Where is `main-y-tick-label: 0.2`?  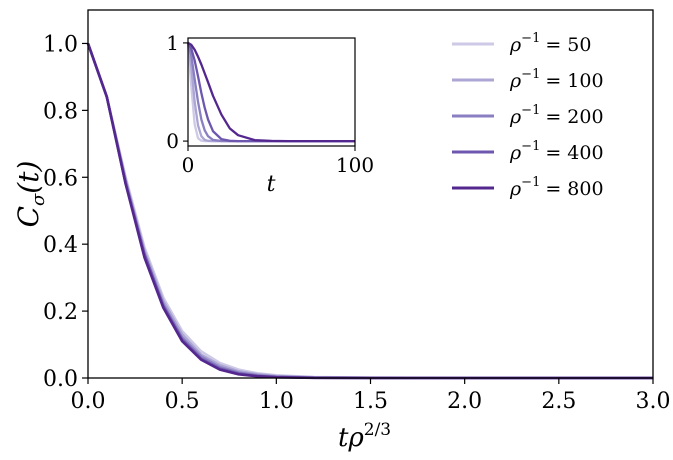
main-y-tick-label: 0.2 is located at coordinates (60, 312).